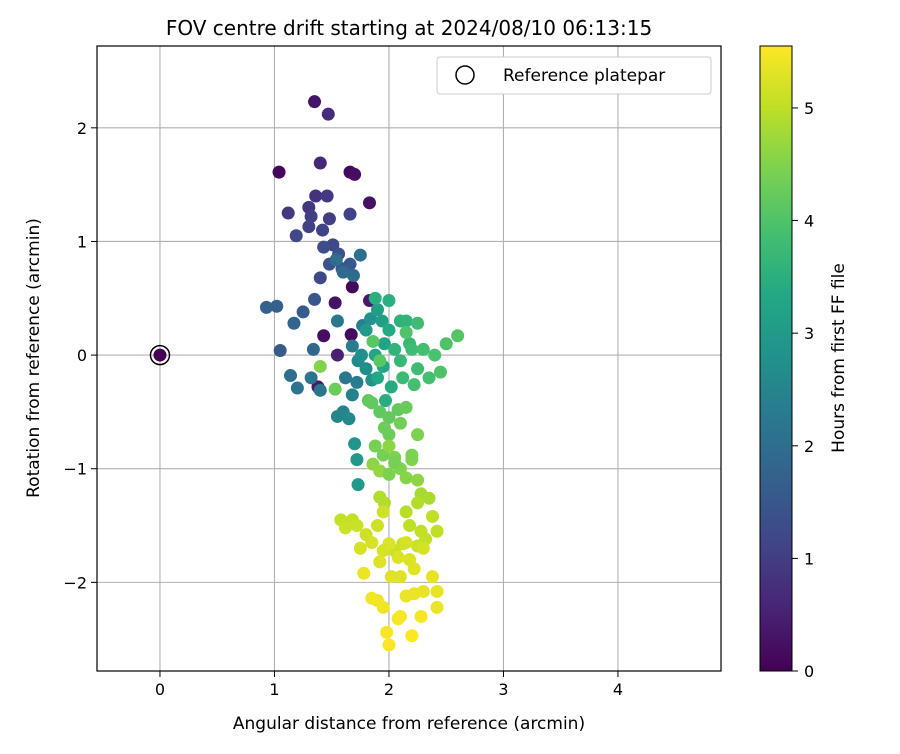  What do you see at coordinates (804, 363) in the screenshot?
I see `colorbar: 0 1 2 3 4 5 Hours from first FF file` at bounding box center [804, 363].